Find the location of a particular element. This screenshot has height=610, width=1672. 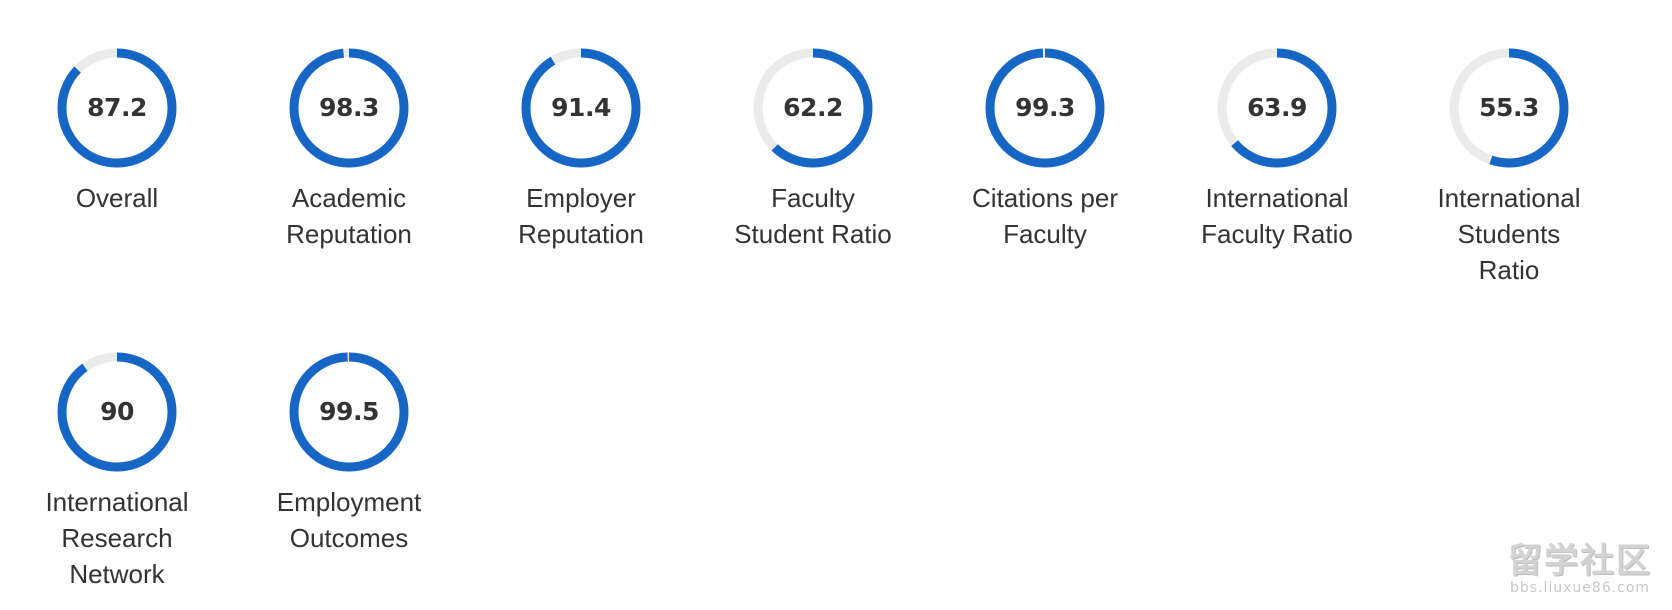

metric-label: Academic Reputation is located at coordinates (349, 216).